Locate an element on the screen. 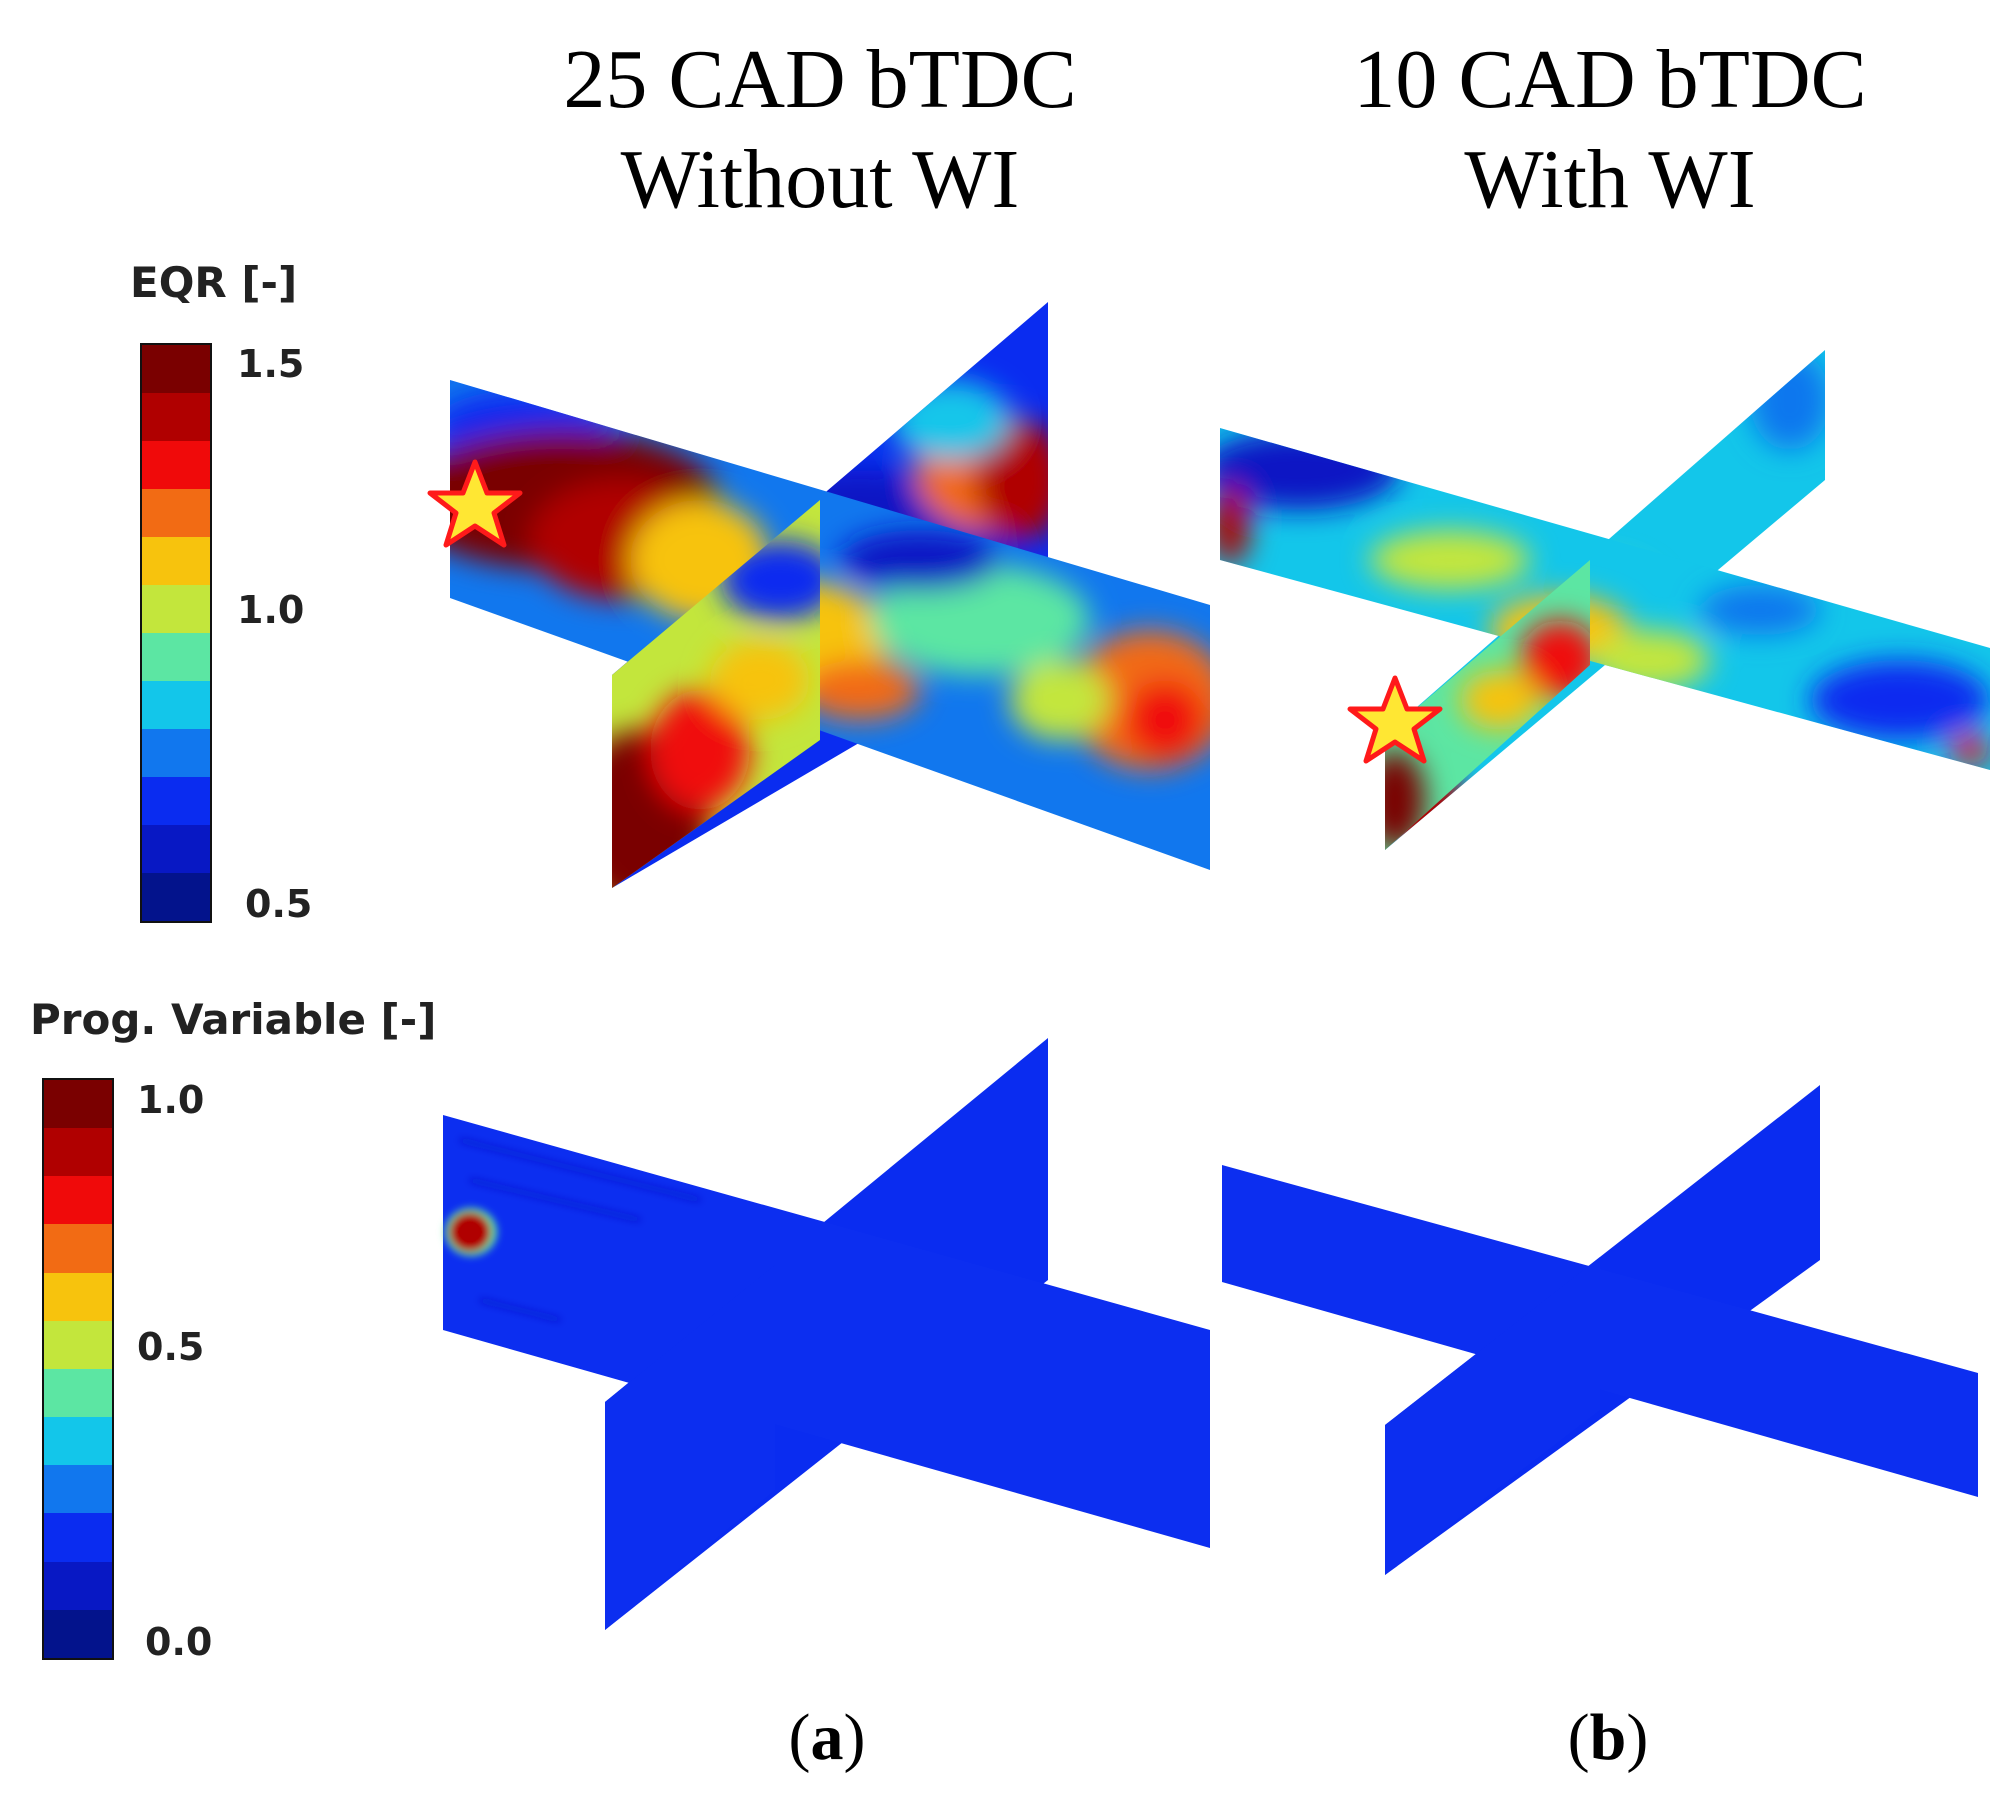  eqr-slice-b-long-plane is located at coordinates (1605, 599).